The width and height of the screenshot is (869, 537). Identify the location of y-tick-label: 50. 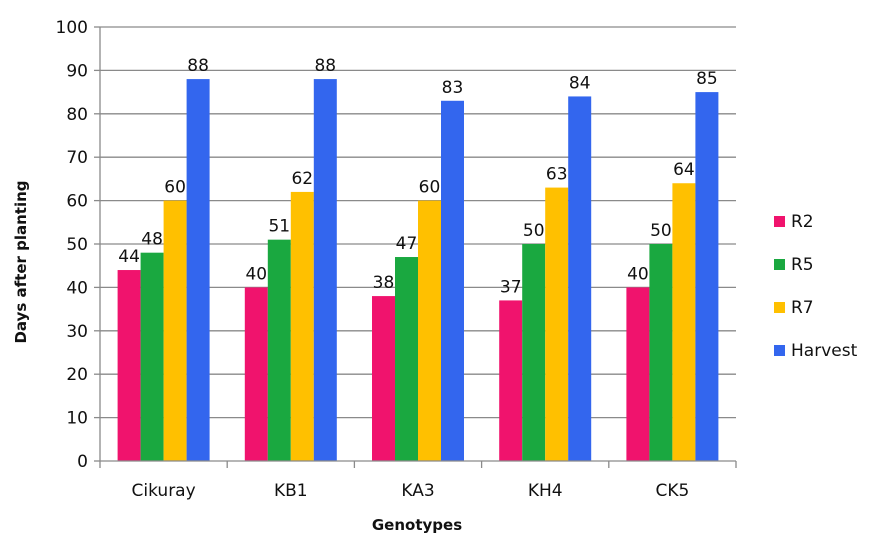
(77, 245).